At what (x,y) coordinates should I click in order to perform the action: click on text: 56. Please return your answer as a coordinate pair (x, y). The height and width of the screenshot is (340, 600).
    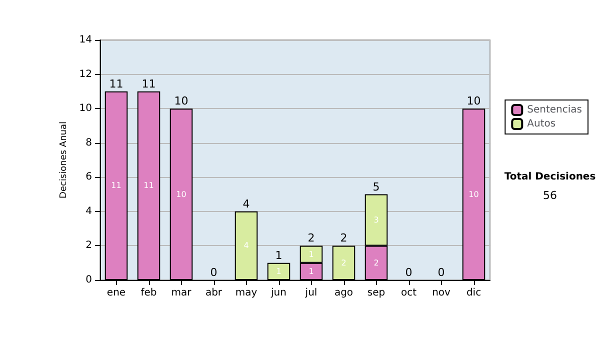
    Looking at the image, I should click on (550, 195).